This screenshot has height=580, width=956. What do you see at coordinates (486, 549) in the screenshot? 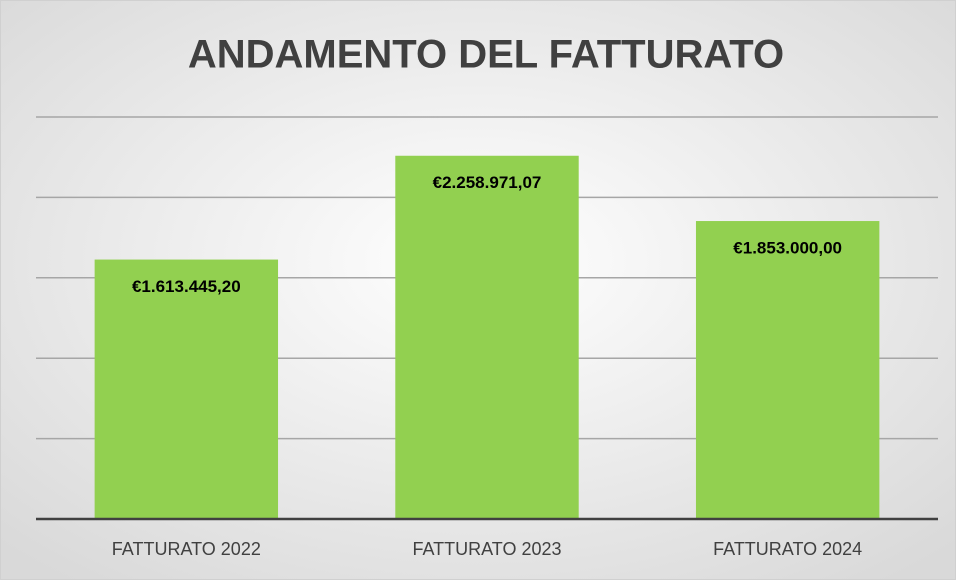
I see `x-tick-label: FATTURATO 2023` at bounding box center [486, 549].